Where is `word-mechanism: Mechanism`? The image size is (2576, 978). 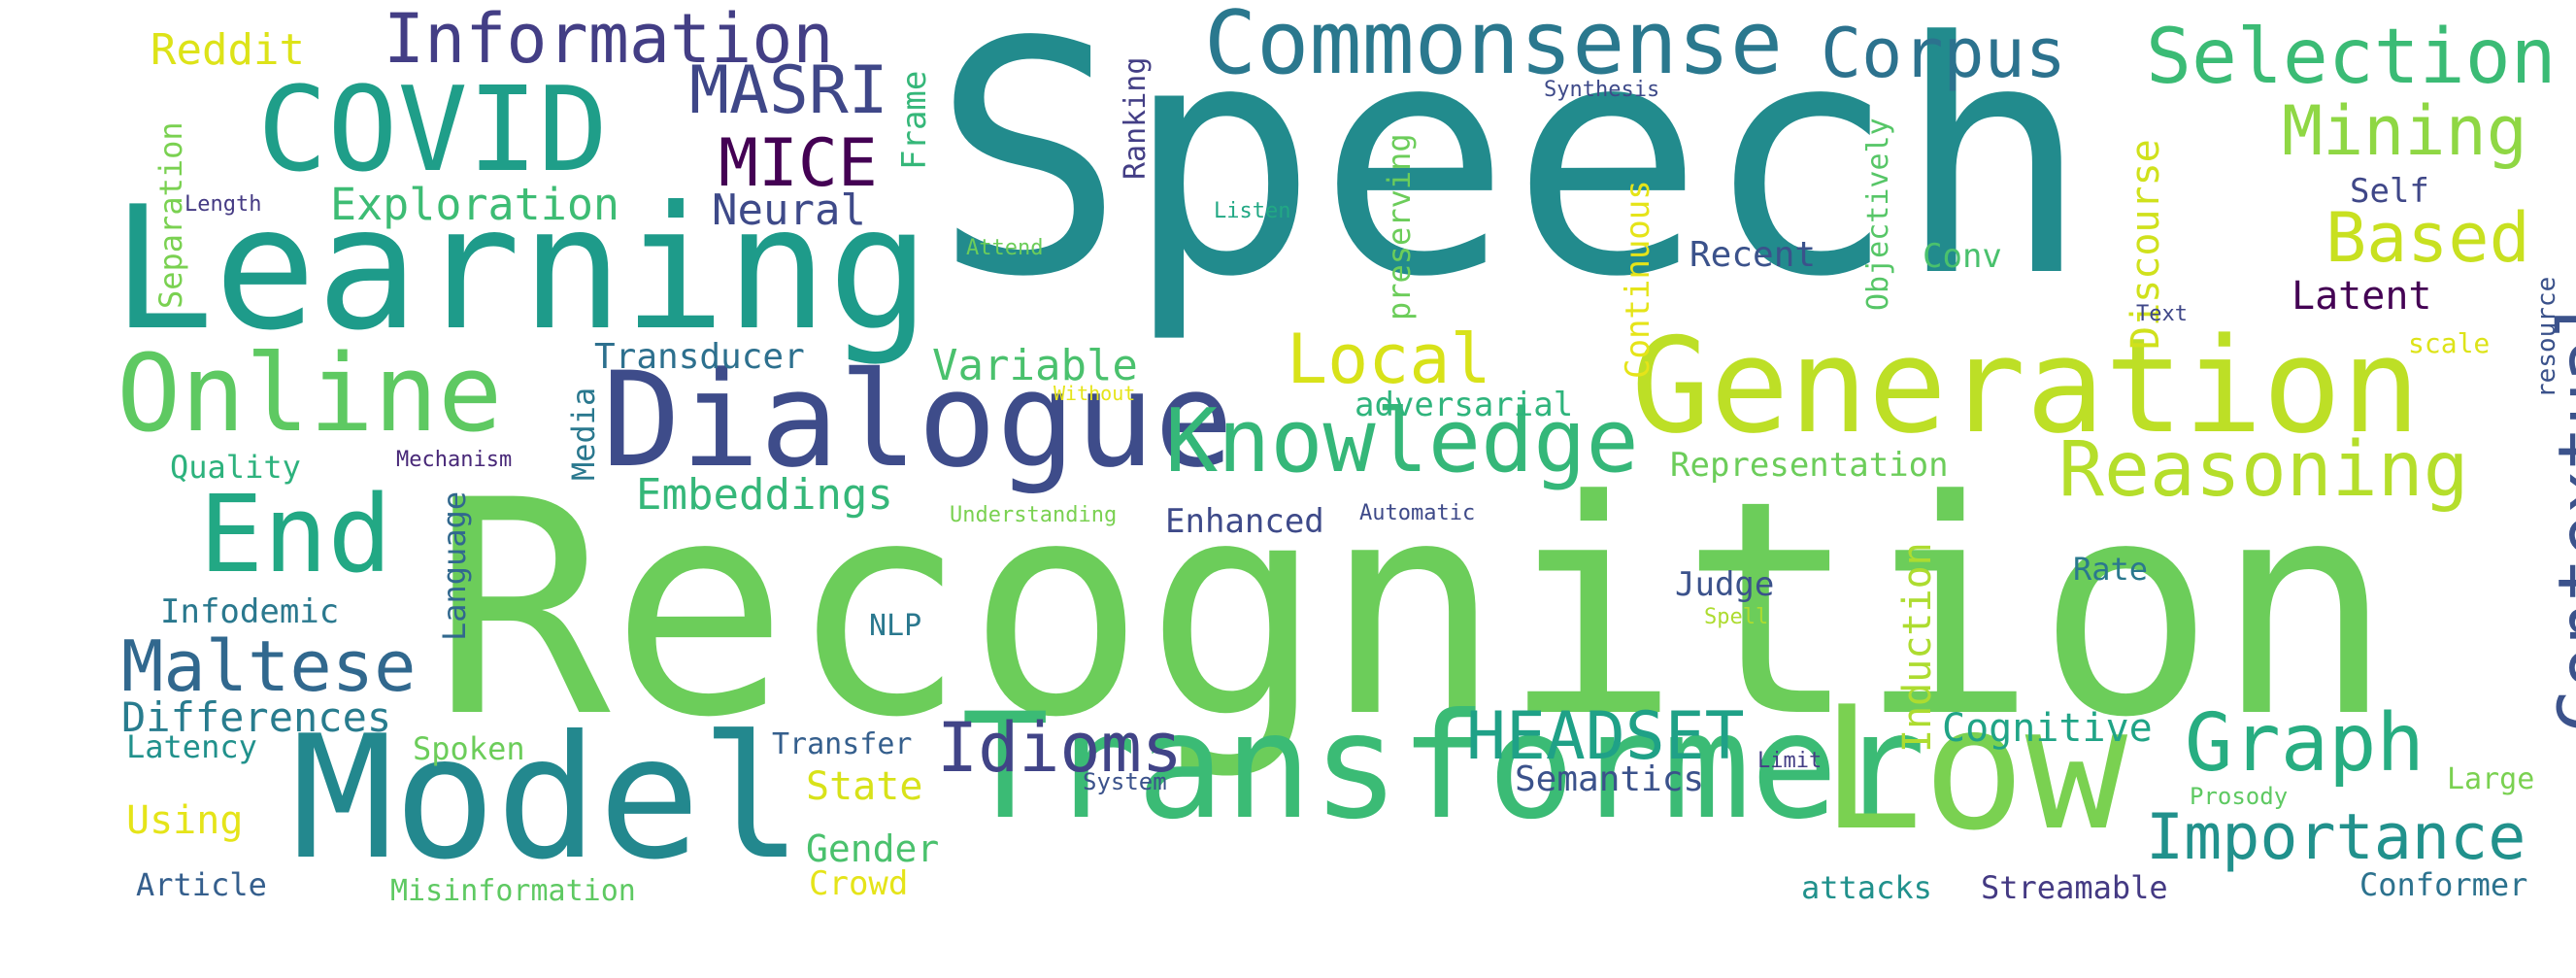
word-mechanism: Mechanism is located at coordinates (455, 460).